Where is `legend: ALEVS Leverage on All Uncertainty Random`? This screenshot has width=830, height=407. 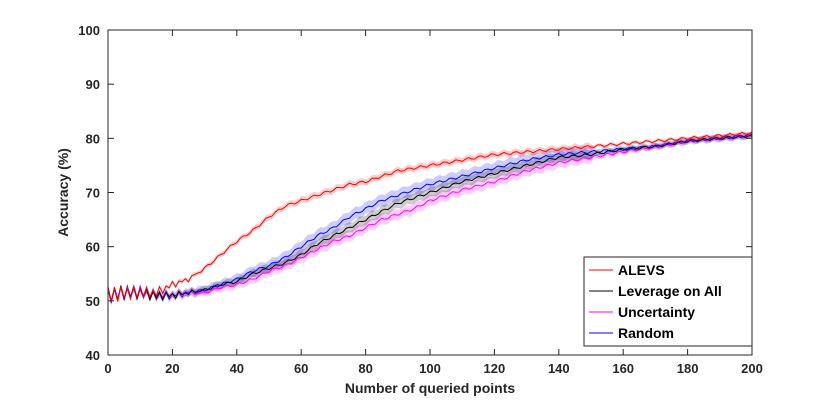 legend: ALEVS Leverage on All Uncertainty Random is located at coordinates (668, 301).